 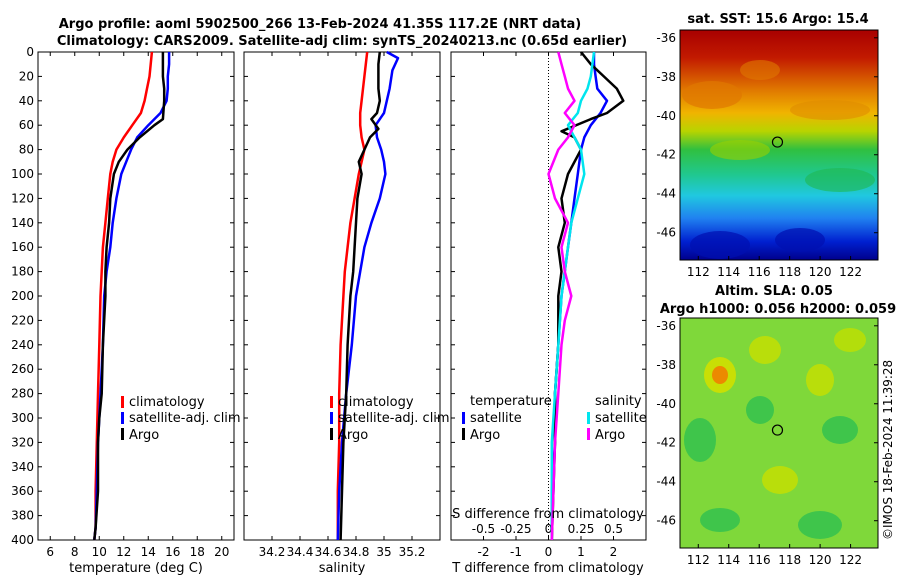 I want to click on y-tick-label: 100, so click(x=22, y=174).